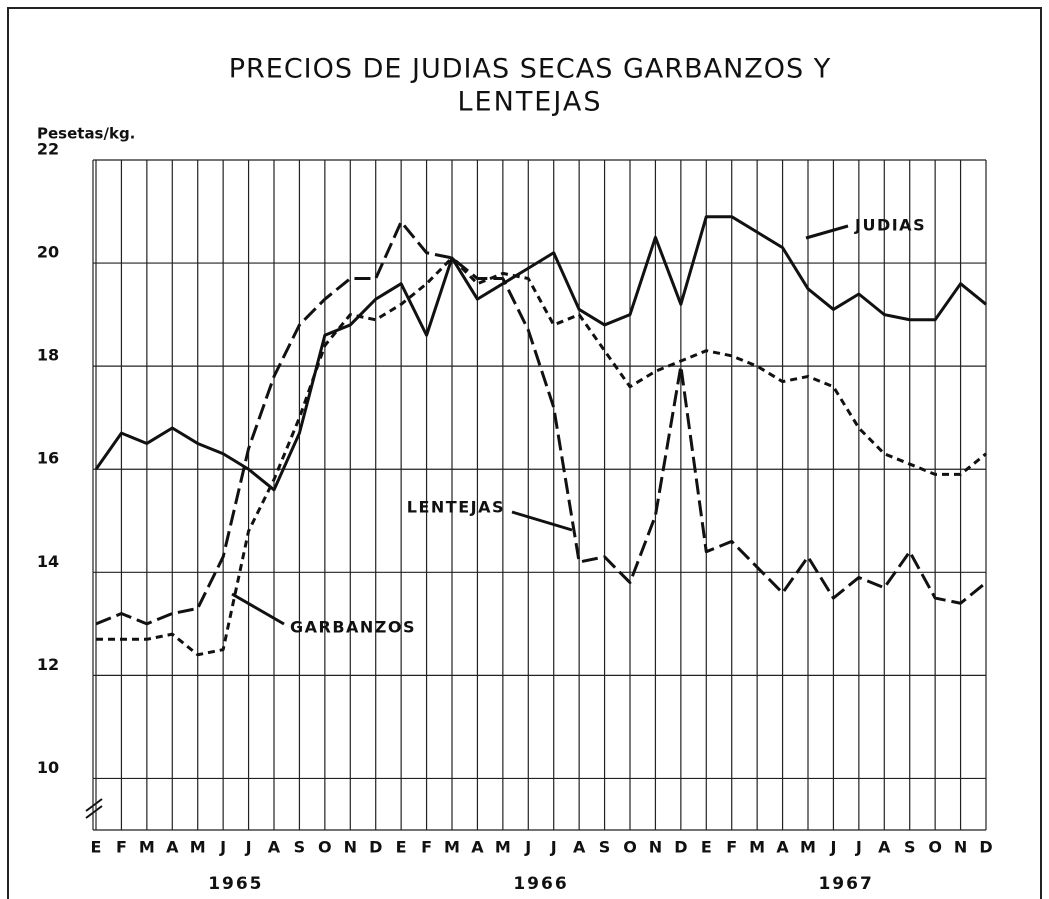 This screenshot has height=899, width=1049. Describe the element at coordinates (540, 884) in the screenshot. I see `x-group-label: 1966` at that location.